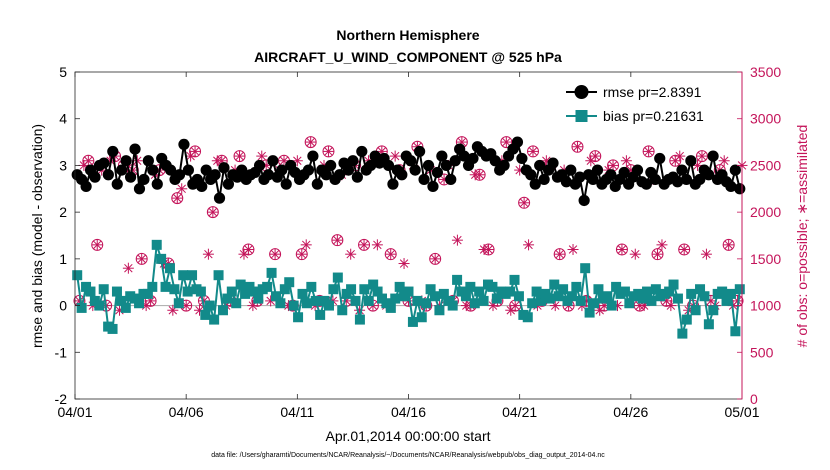  I want to click on y-right-tick-label: 500, so click(762, 352).